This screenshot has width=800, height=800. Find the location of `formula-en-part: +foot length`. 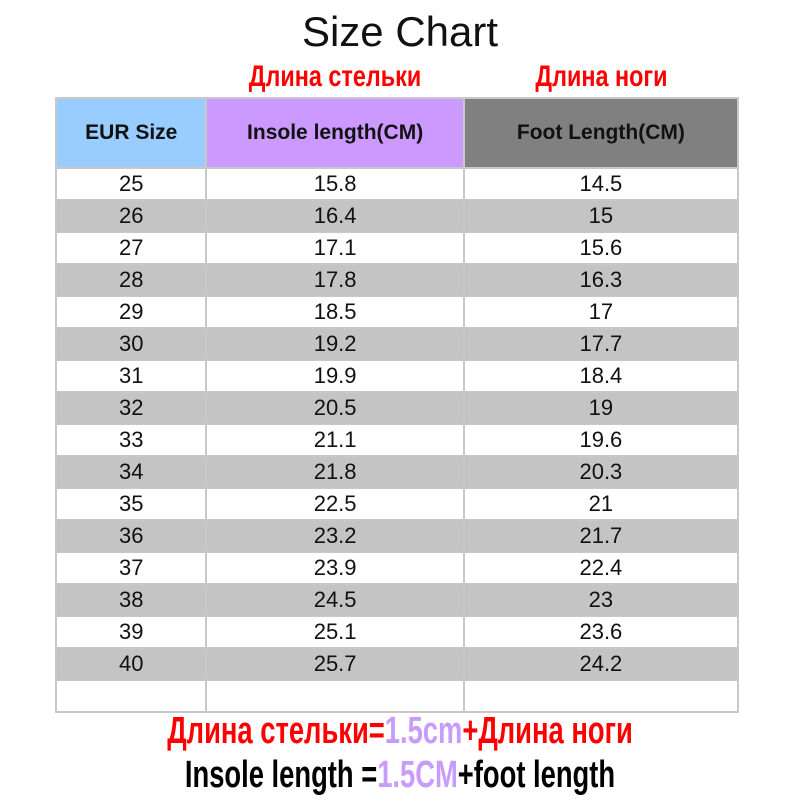

formula-en-part: +foot length is located at coordinates (536, 775).